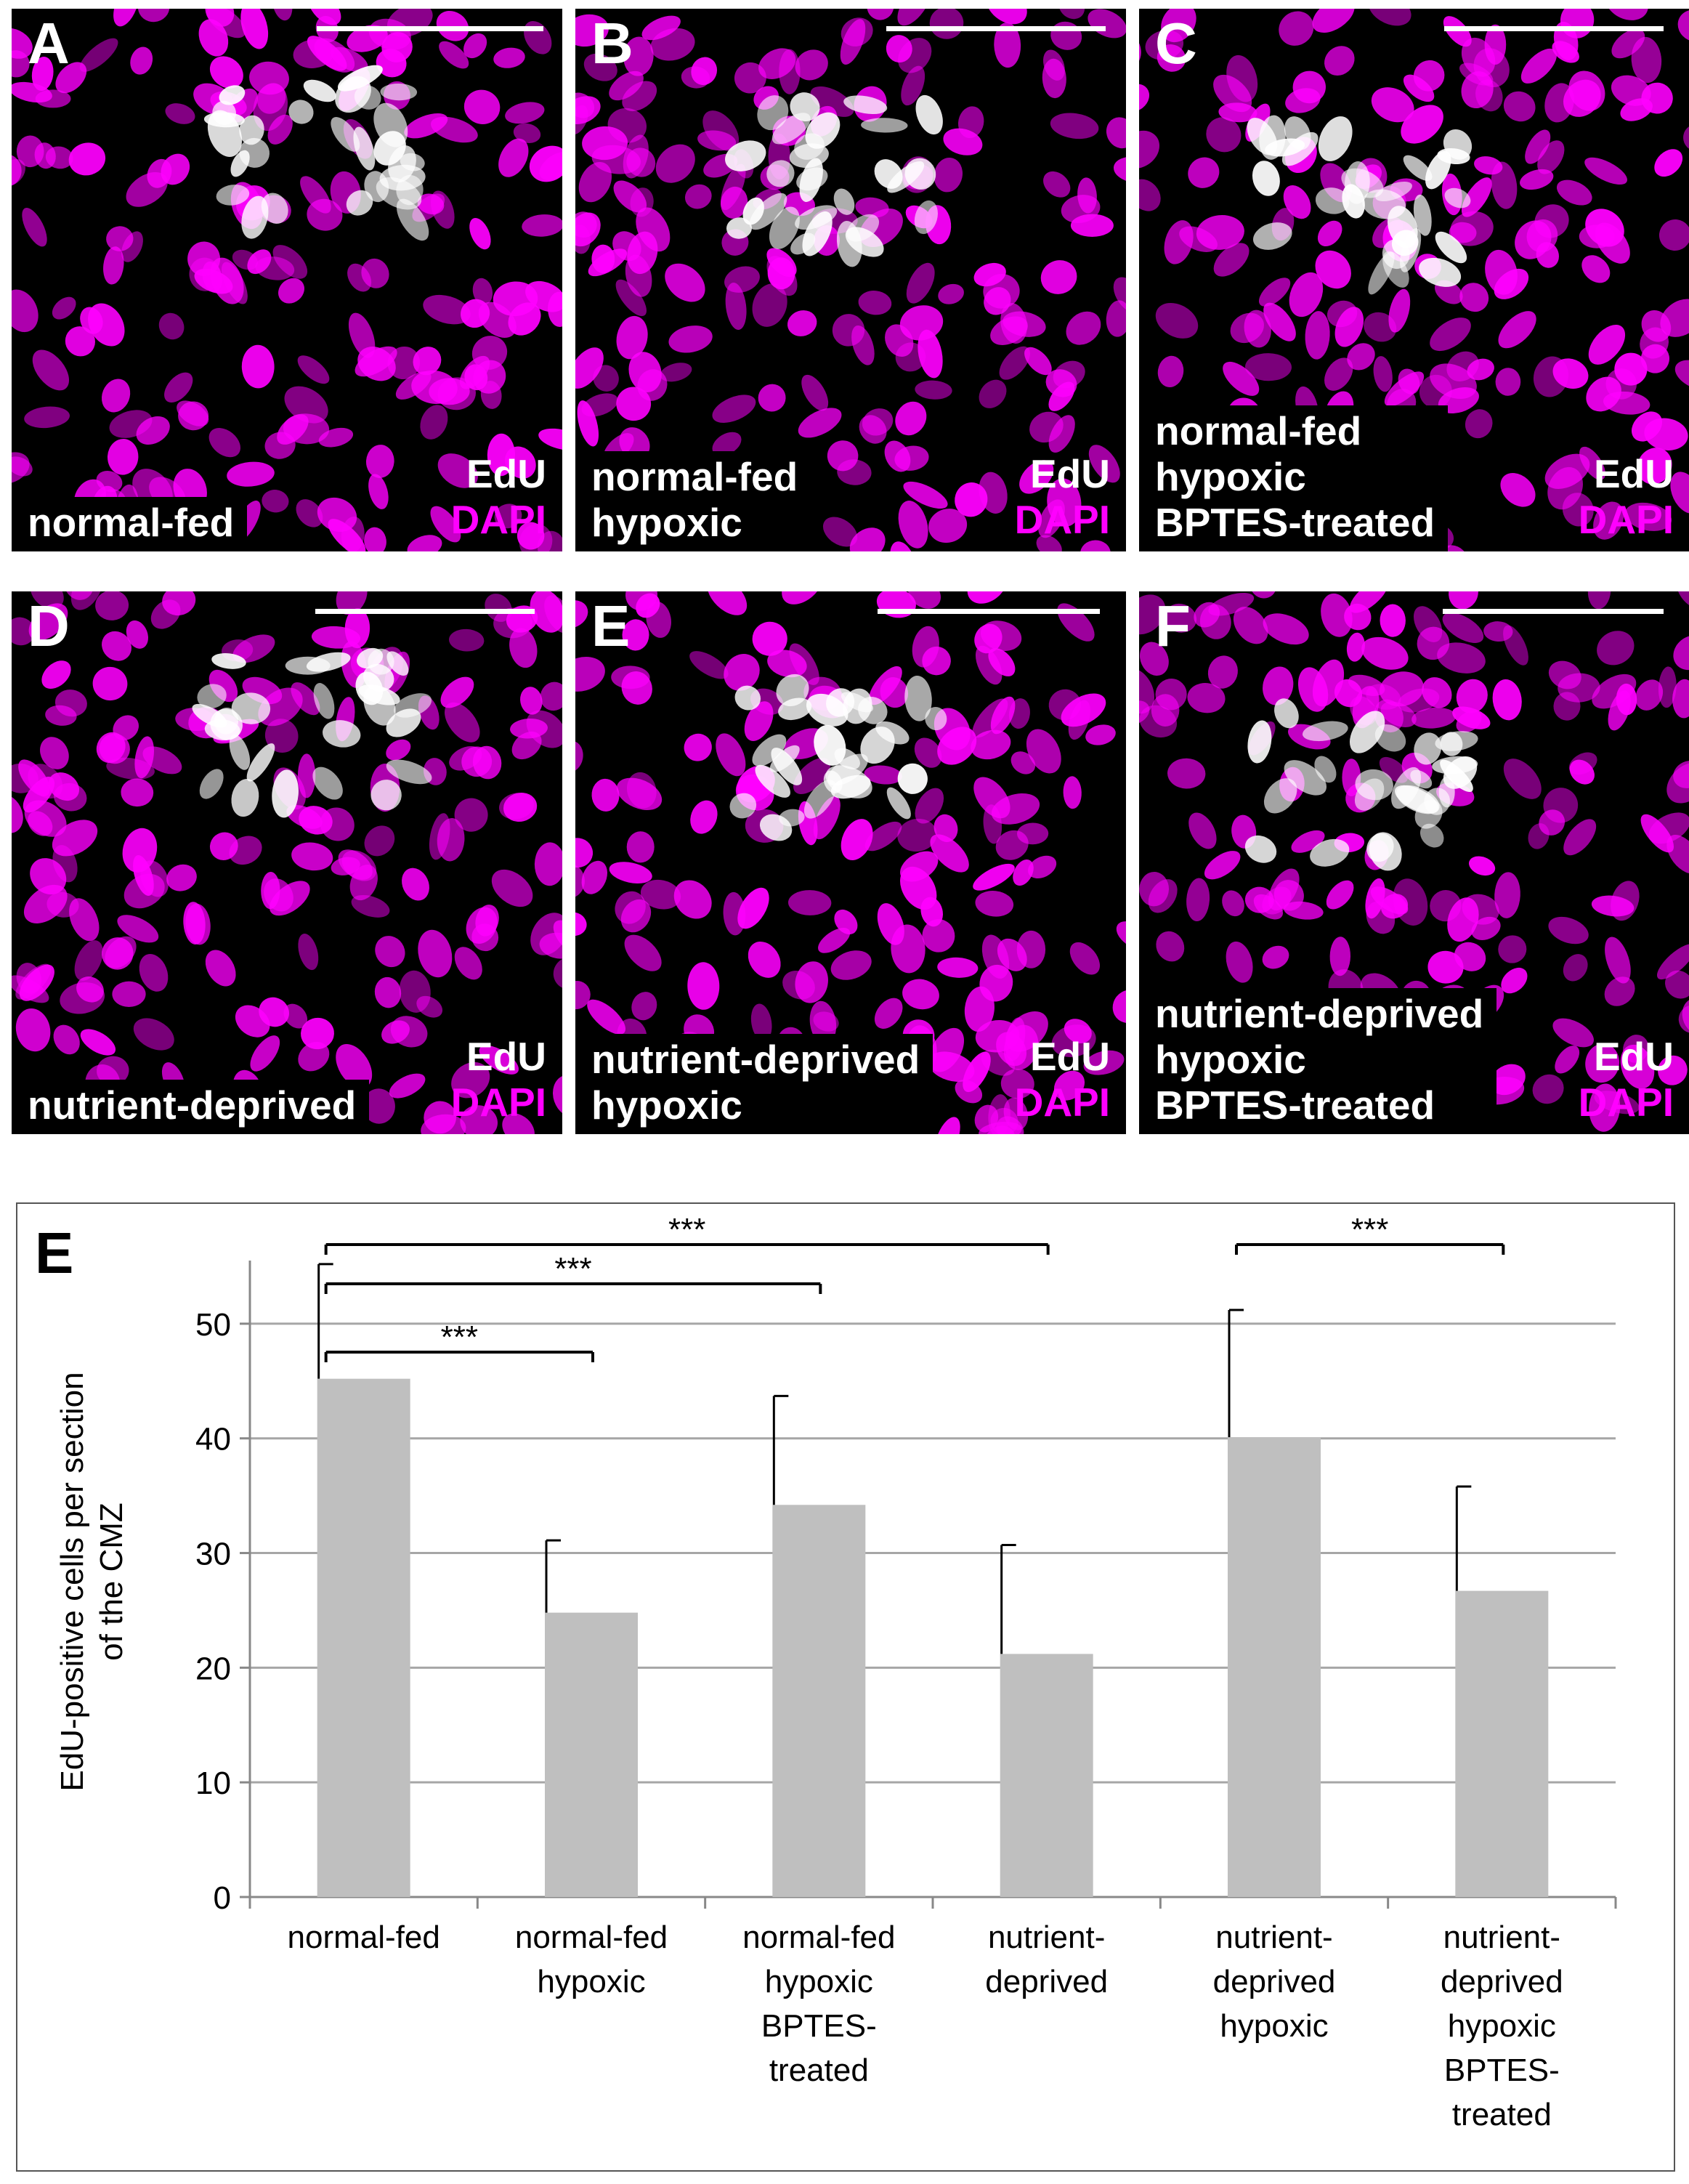  I want to click on x-category-label: normal-fed, so click(364, 1937).